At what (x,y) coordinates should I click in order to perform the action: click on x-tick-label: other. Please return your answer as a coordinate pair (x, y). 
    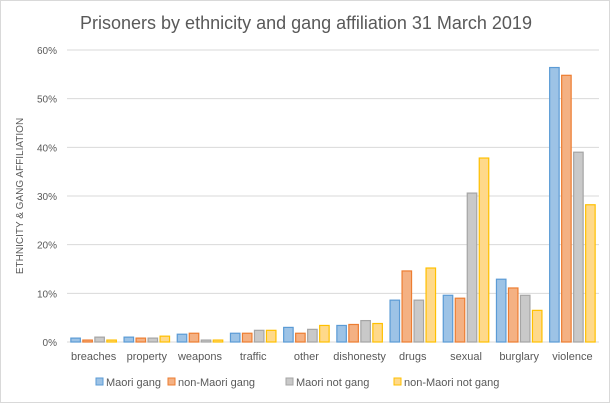
    Looking at the image, I should click on (306, 357).